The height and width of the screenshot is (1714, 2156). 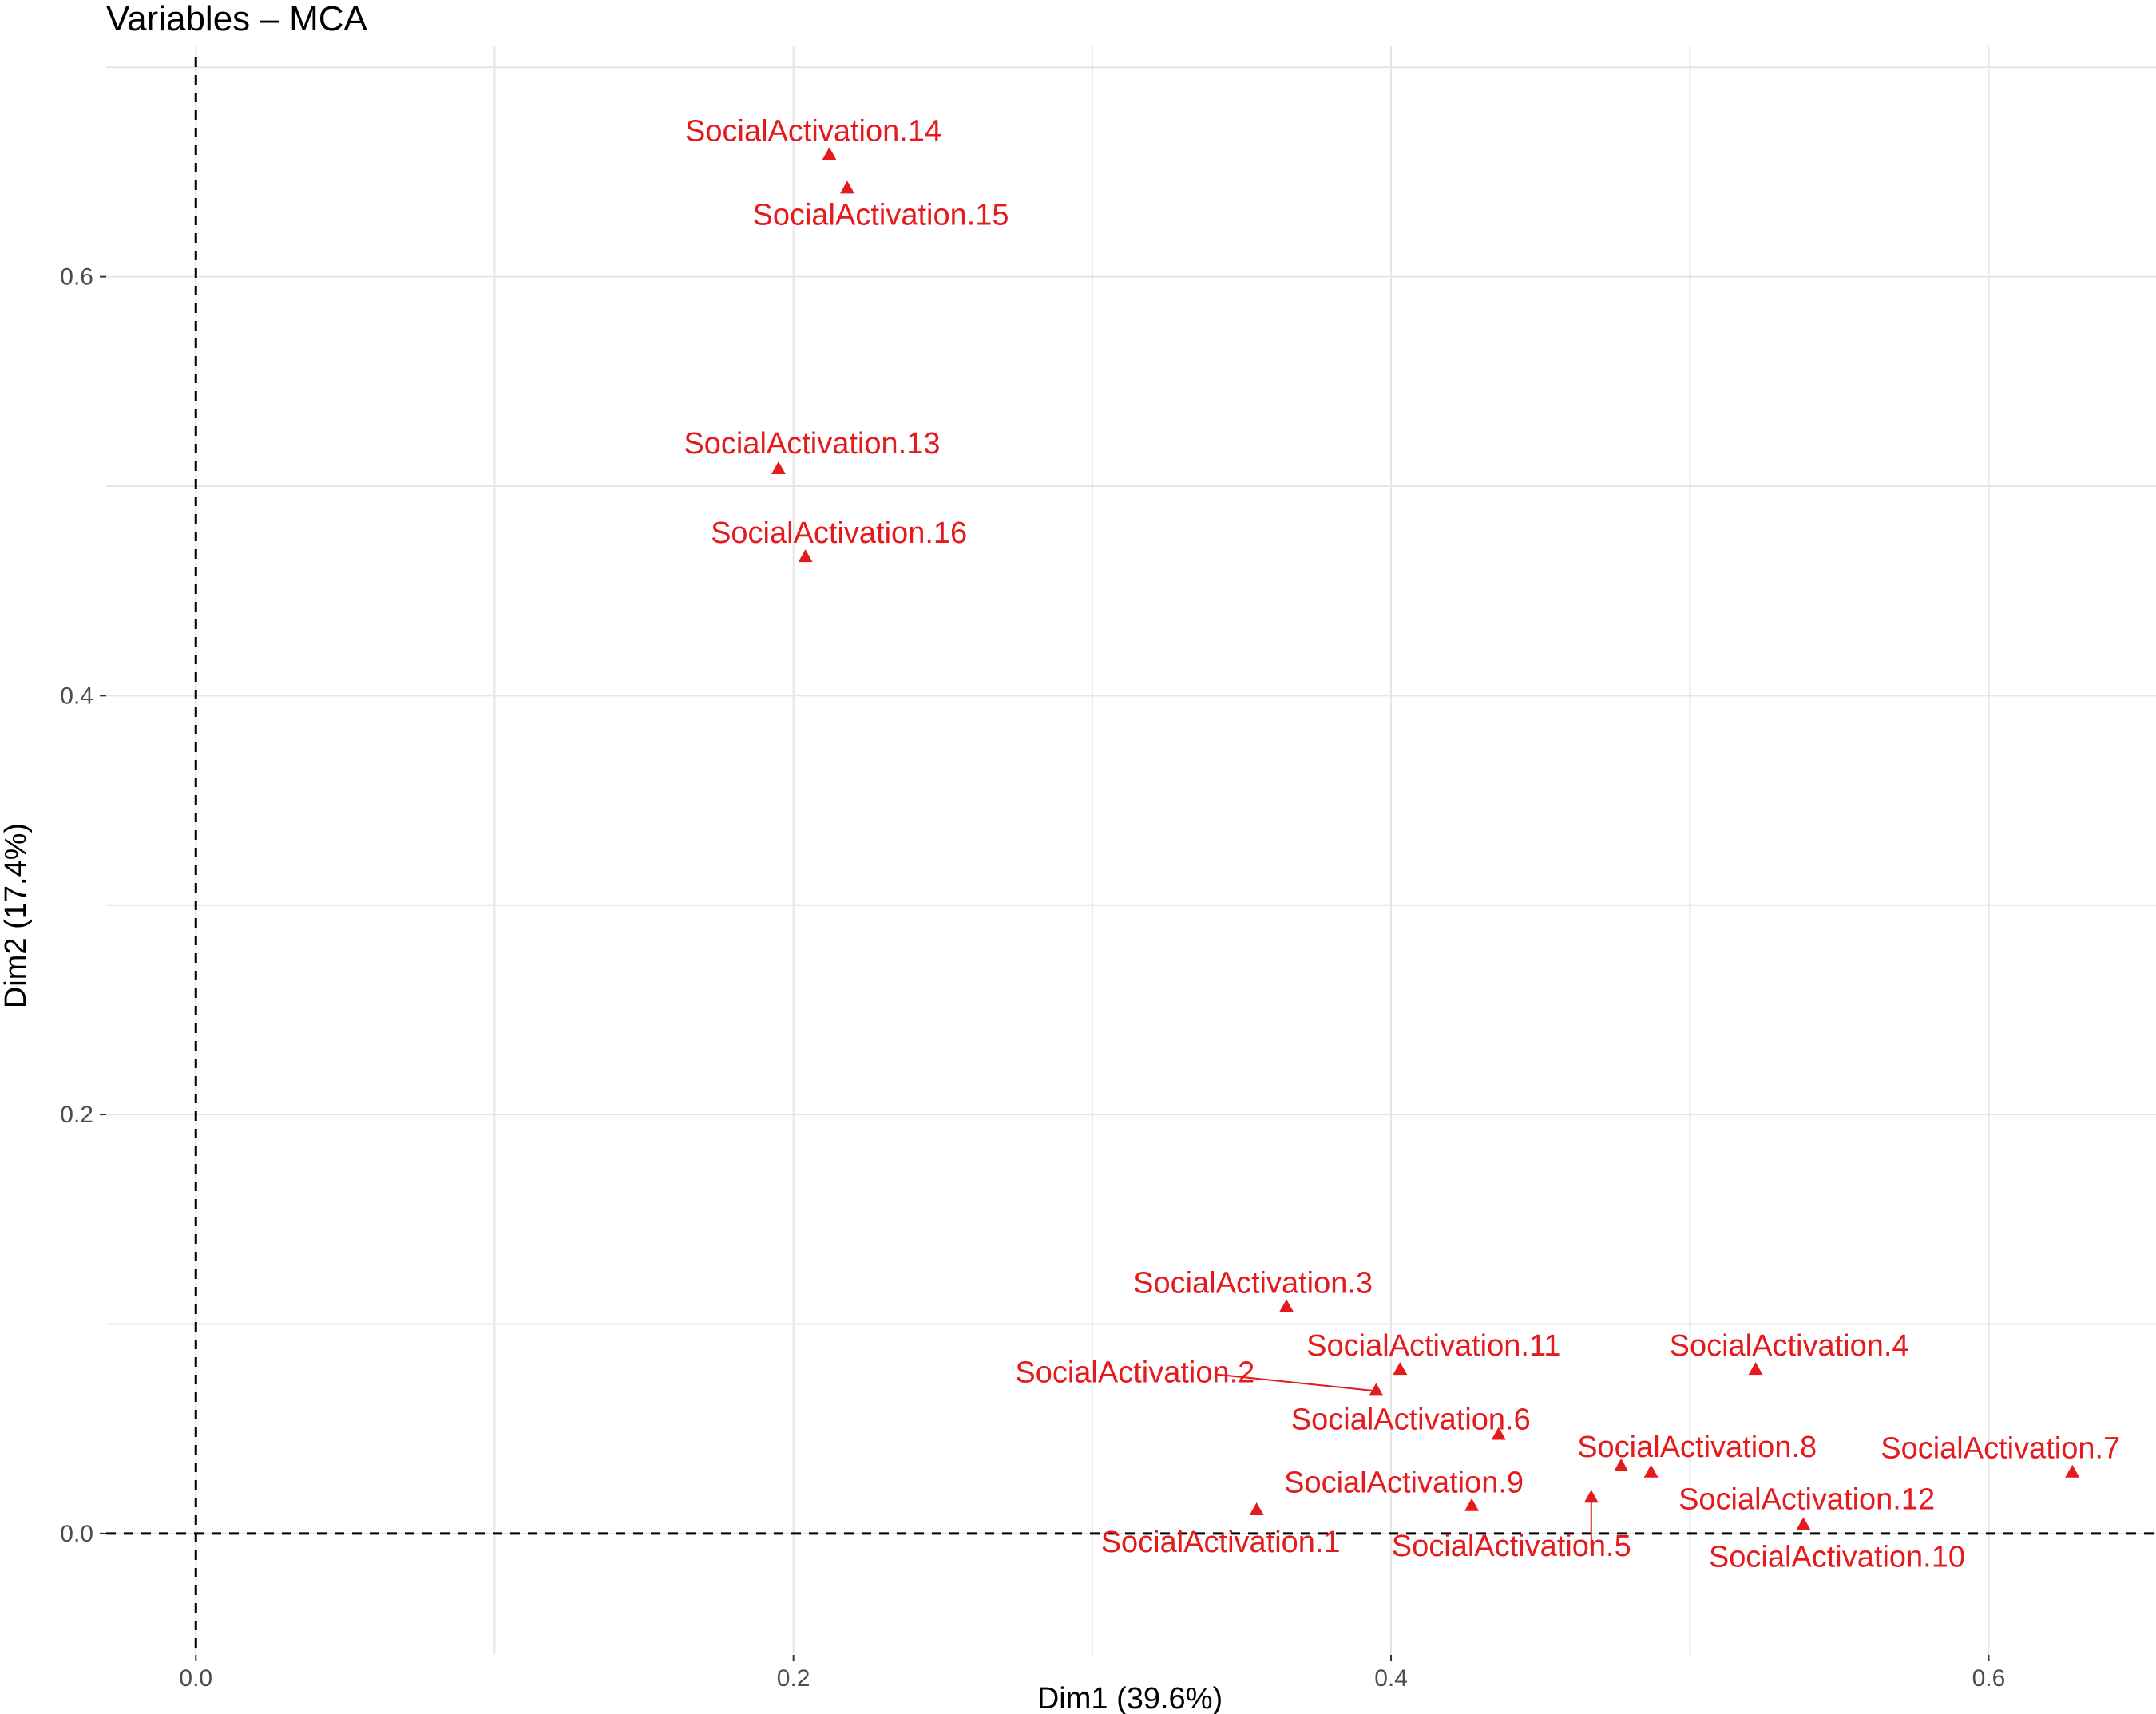 What do you see at coordinates (793, 1678) in the screenshot?
I see `x-tick-label: 0.2` at bounding box center [793, 1678].